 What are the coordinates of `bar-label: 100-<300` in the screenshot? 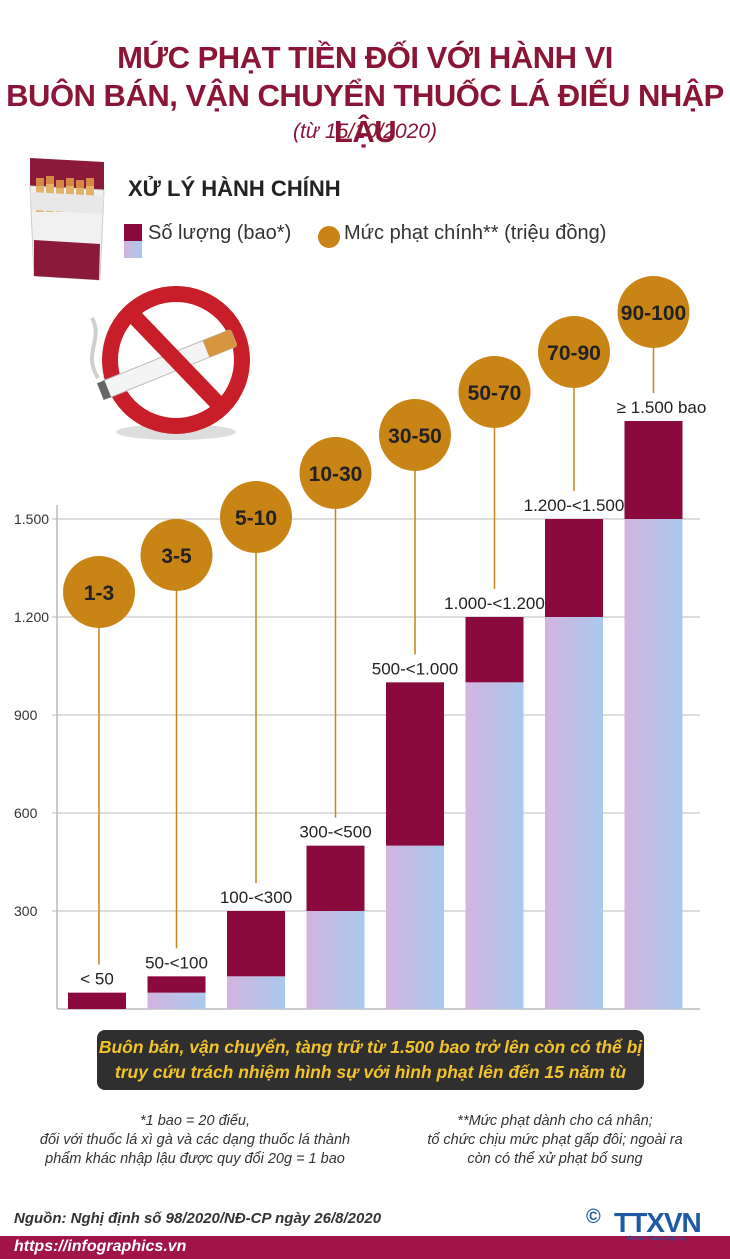 It's located at (256, 897).